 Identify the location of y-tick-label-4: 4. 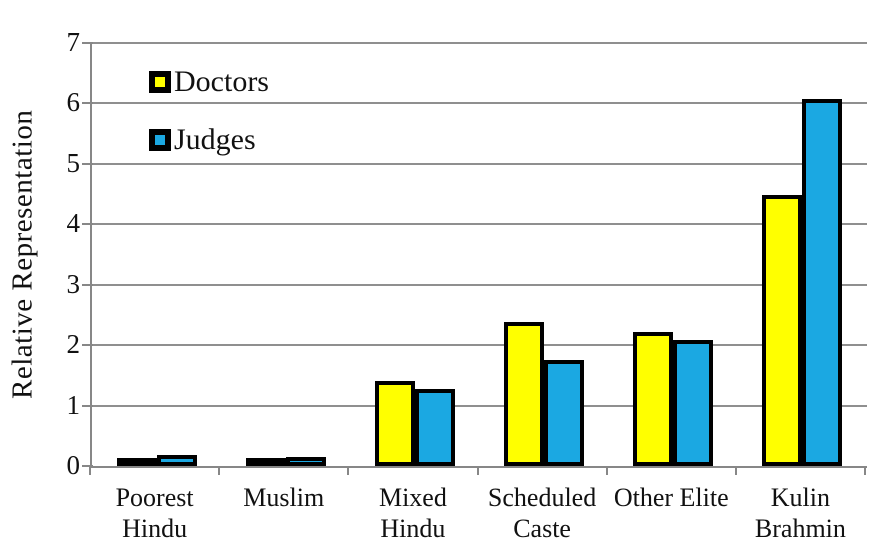
(73, 223).